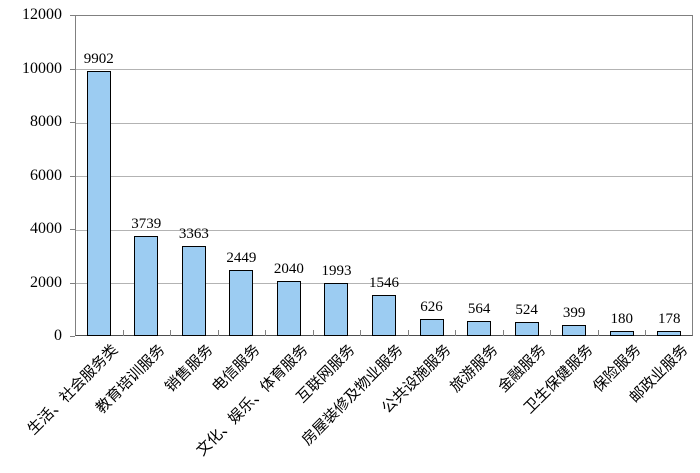  I want to click on y-axis-tick-label: 2000, so click(46, 282).